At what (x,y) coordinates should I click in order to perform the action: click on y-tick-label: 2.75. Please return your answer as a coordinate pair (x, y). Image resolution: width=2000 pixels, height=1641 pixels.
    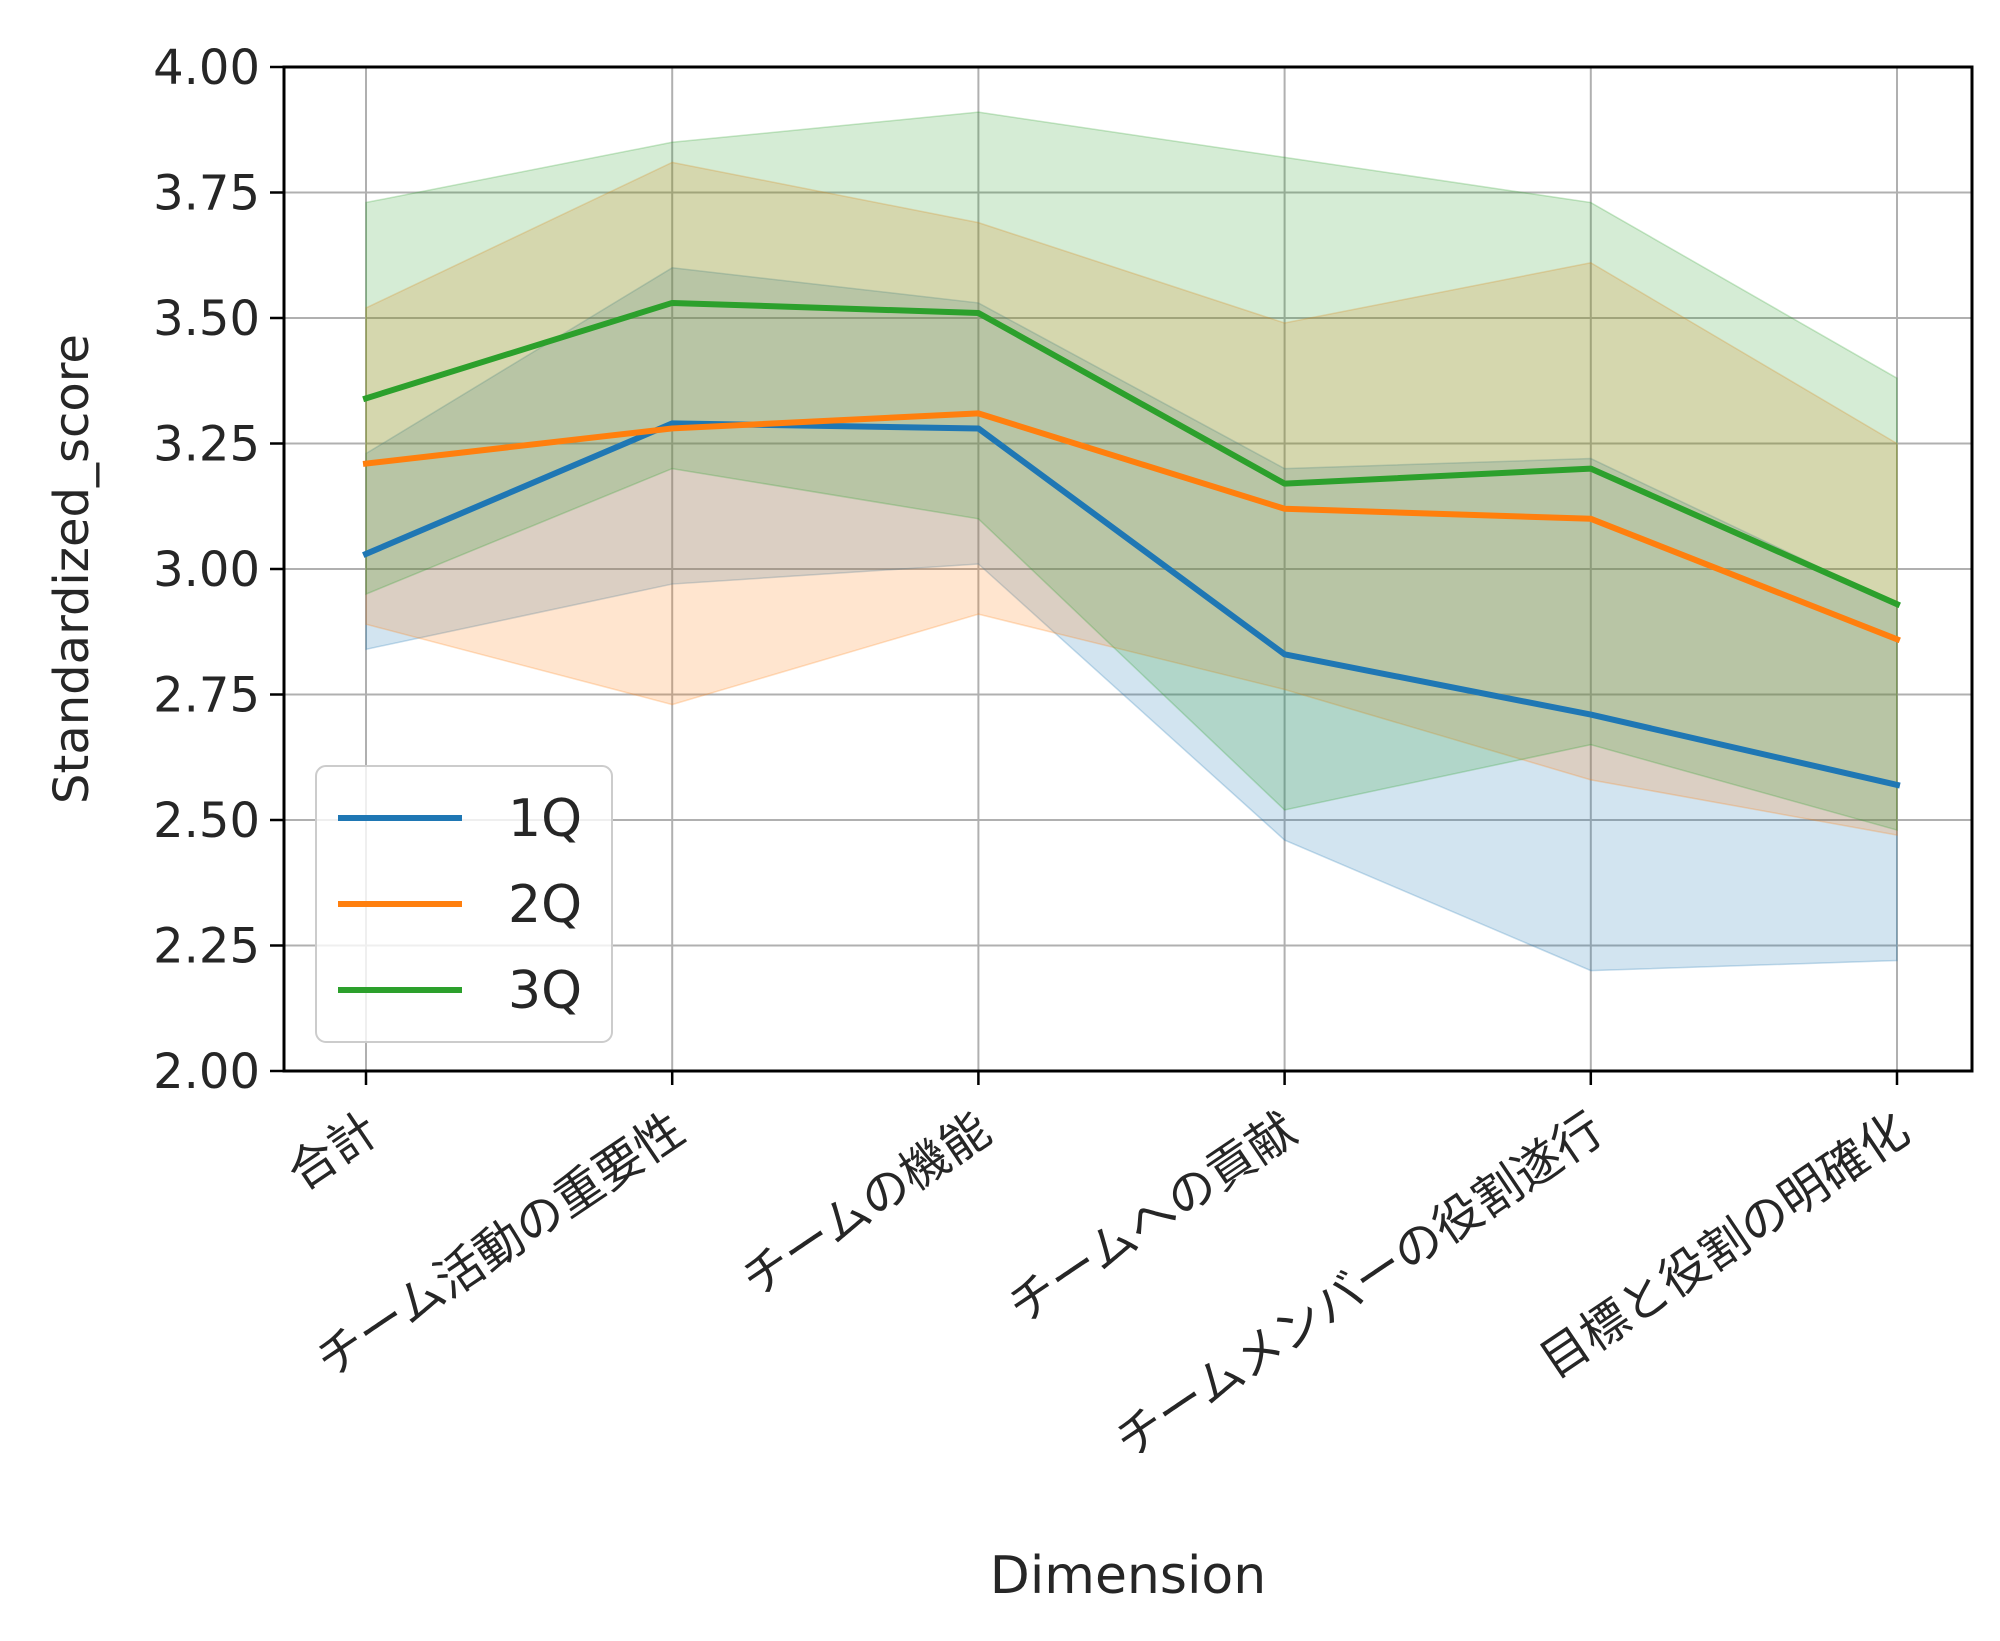
    Looking at the image, I should click on (206, 696).